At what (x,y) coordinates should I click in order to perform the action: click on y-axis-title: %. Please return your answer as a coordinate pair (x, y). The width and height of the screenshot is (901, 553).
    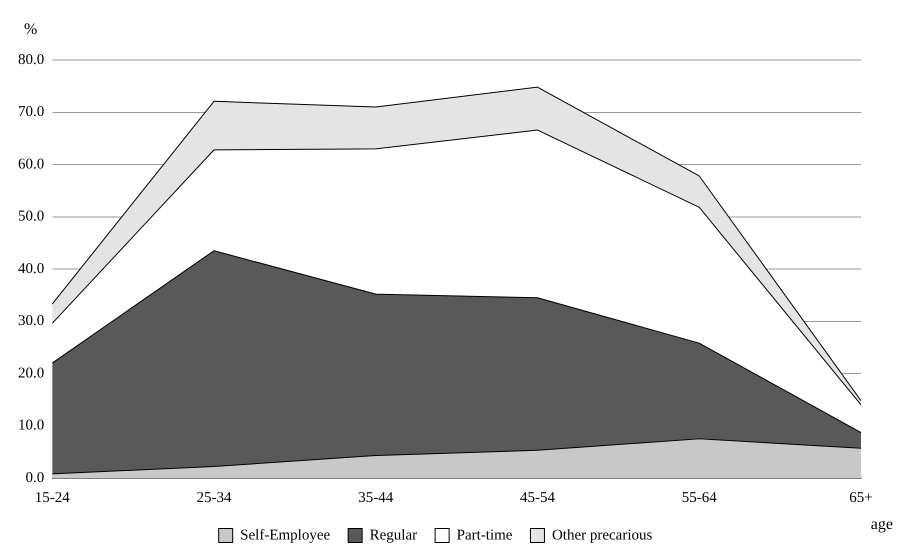
    Looking at the image, I should click on (31, 29).